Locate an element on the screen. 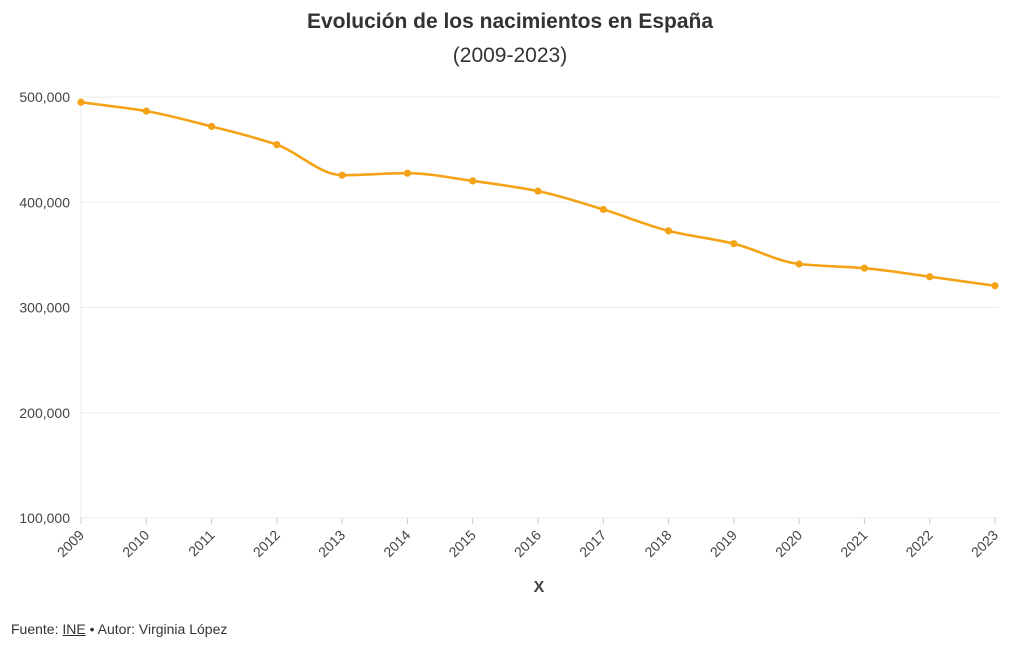 This screenshot has height=650, width=1020. chart-subtitle: (2009-2023) is located at coordinates (510, 55).